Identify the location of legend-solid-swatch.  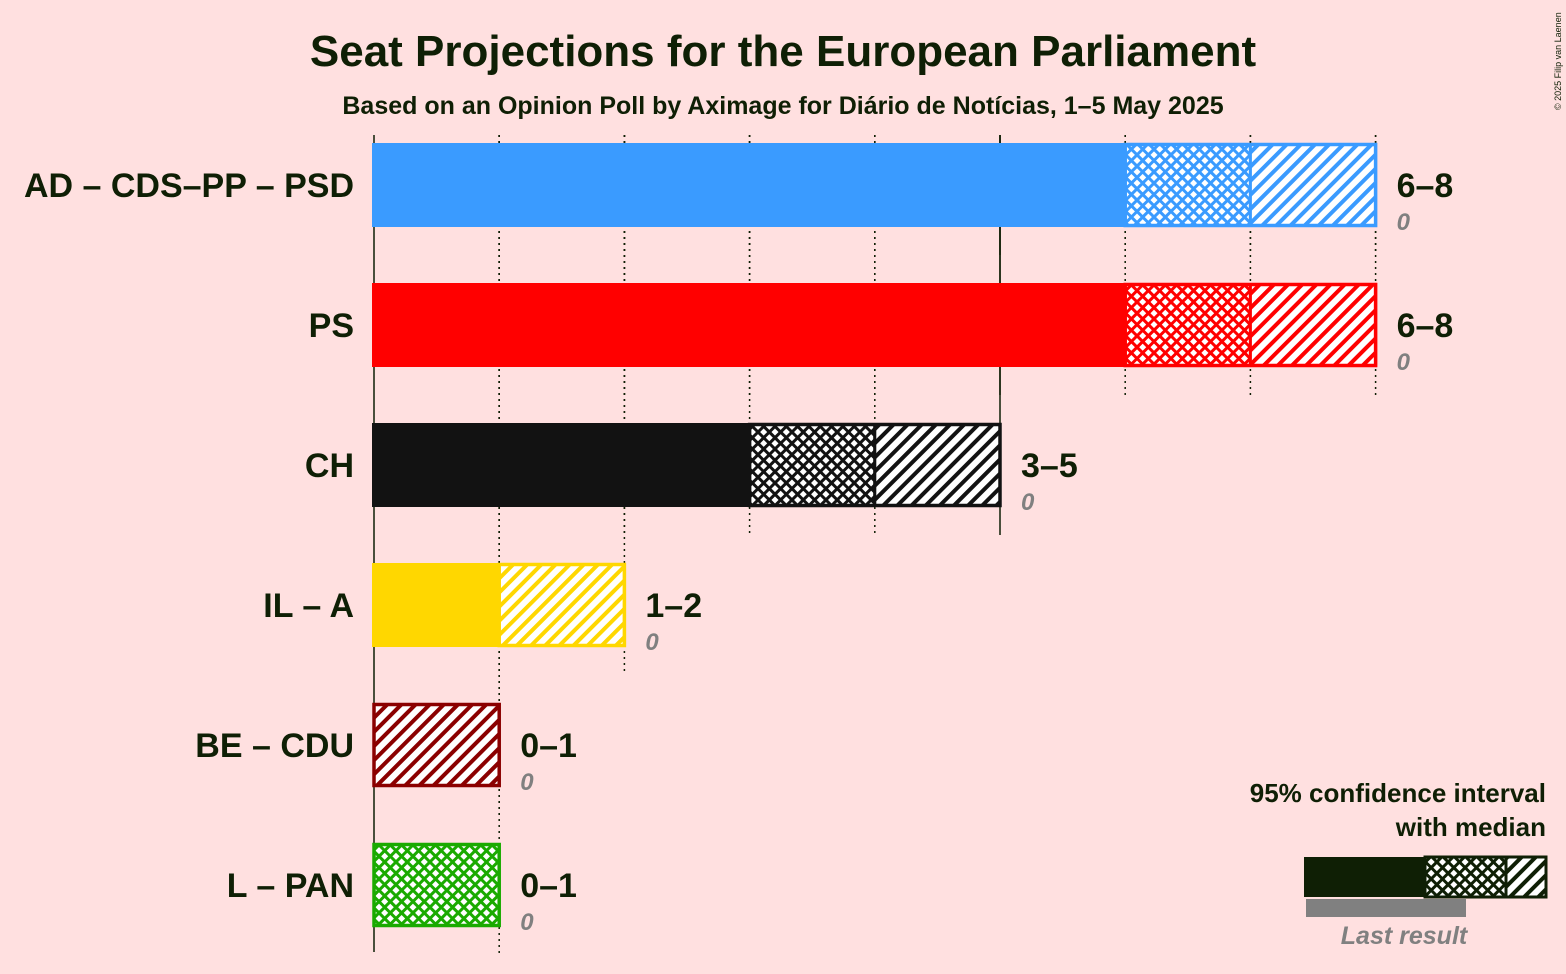
(1364, 877).